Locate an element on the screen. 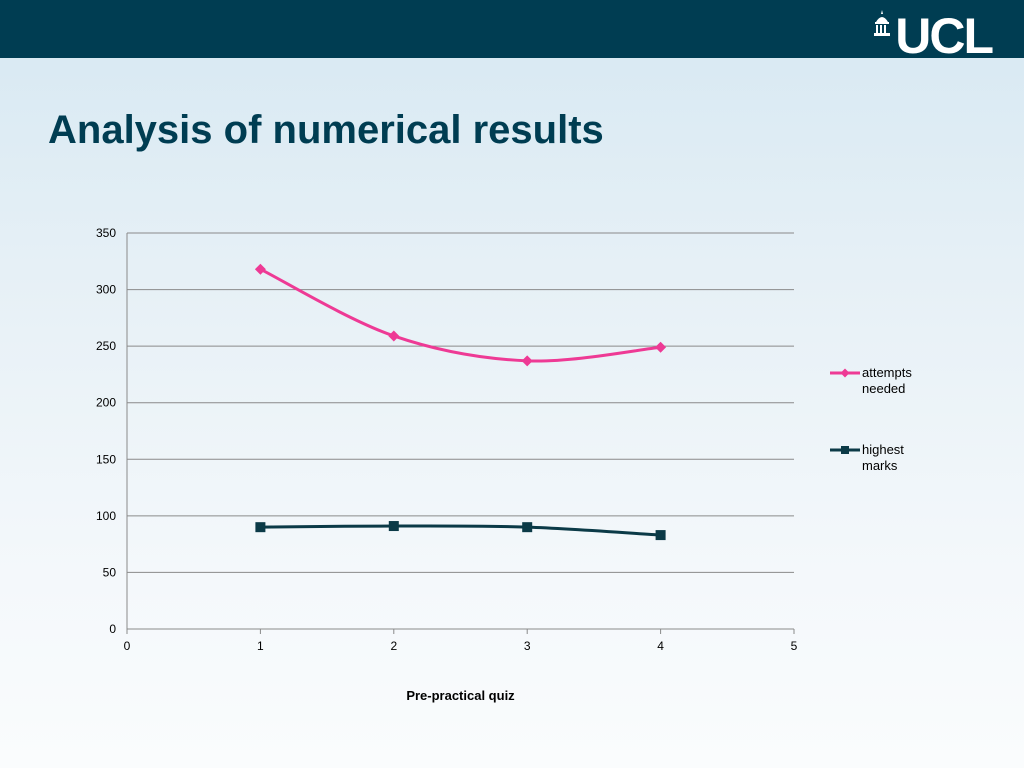  logo-text: UCL is located at coordinates (944, 36).